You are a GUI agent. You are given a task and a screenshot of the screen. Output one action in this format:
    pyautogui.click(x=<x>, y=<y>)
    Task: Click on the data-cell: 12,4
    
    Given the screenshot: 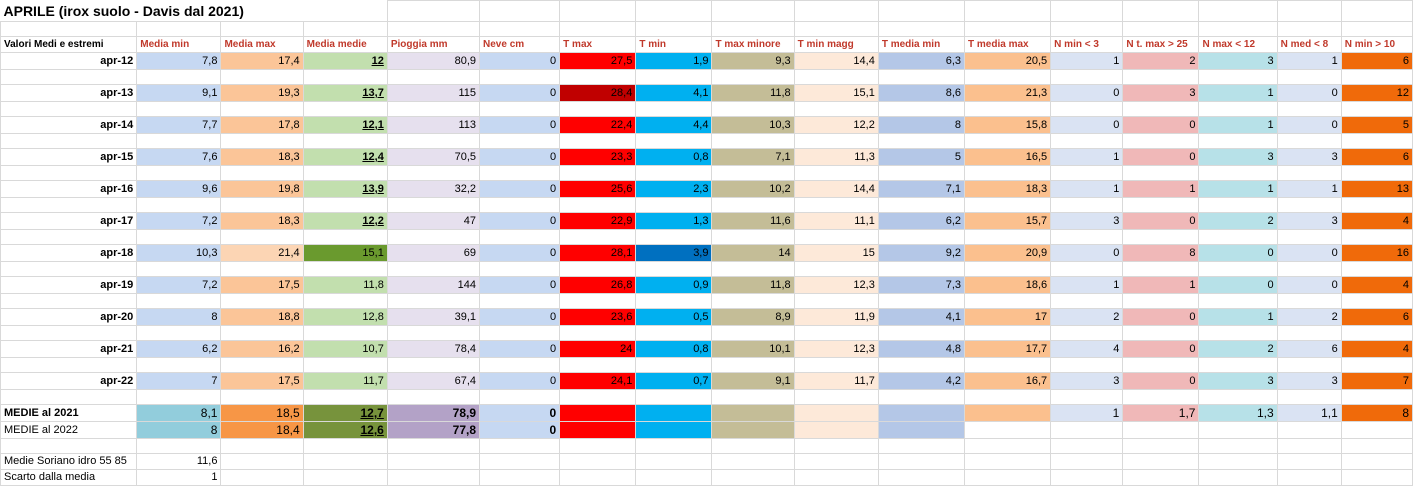 What is the action you would take?
    pyautogui.click(x=345, y=157)
    